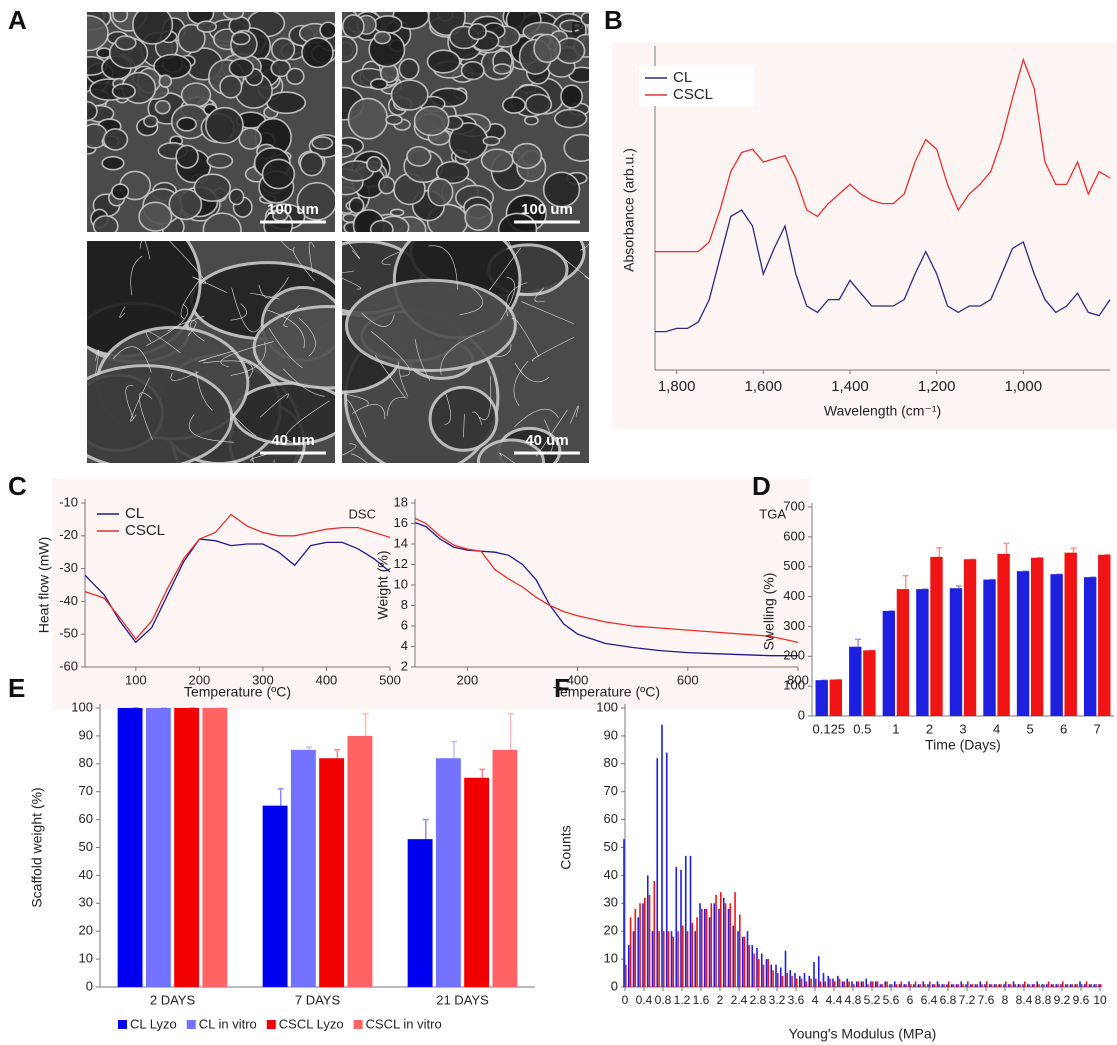 The height and width of the screenshot is (1045, 1117). What do you see at coordinates (468, 679) in the screenshot?
I see `x-tick-label: 200` at bounding box center [468, 679].